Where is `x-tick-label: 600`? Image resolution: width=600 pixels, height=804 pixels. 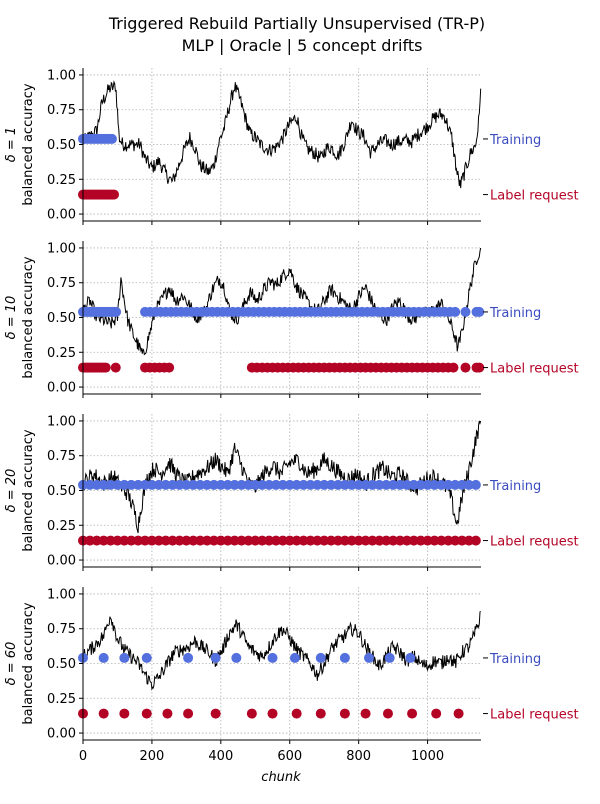
x-tick-label: 600 is located at coordinates (289, 756).